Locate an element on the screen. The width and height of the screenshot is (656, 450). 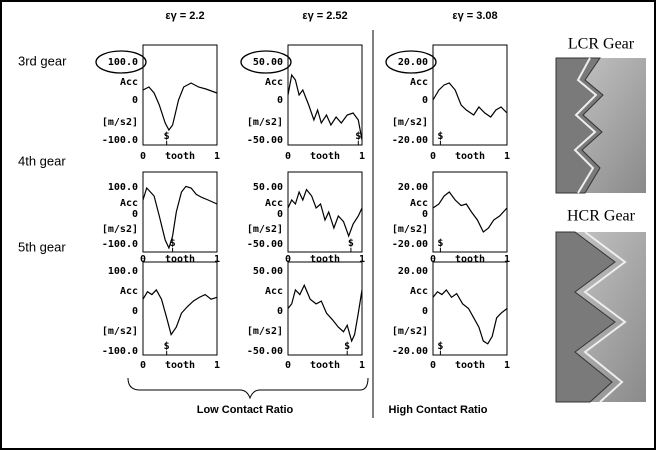
brace is located at coordinates (248, 388).